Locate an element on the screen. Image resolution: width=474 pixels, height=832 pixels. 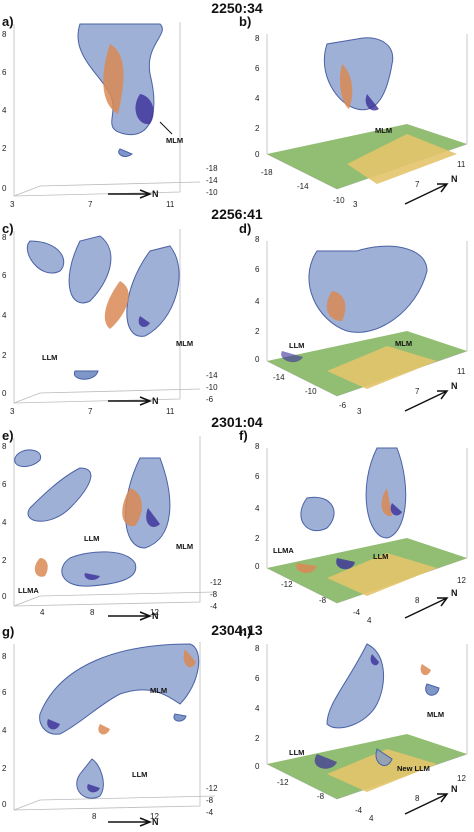
panel-f: f) 8 6 4 2 0 -12 -8 -4 4 8 12 LLMA LLM N is located at coordinates (355, 532).